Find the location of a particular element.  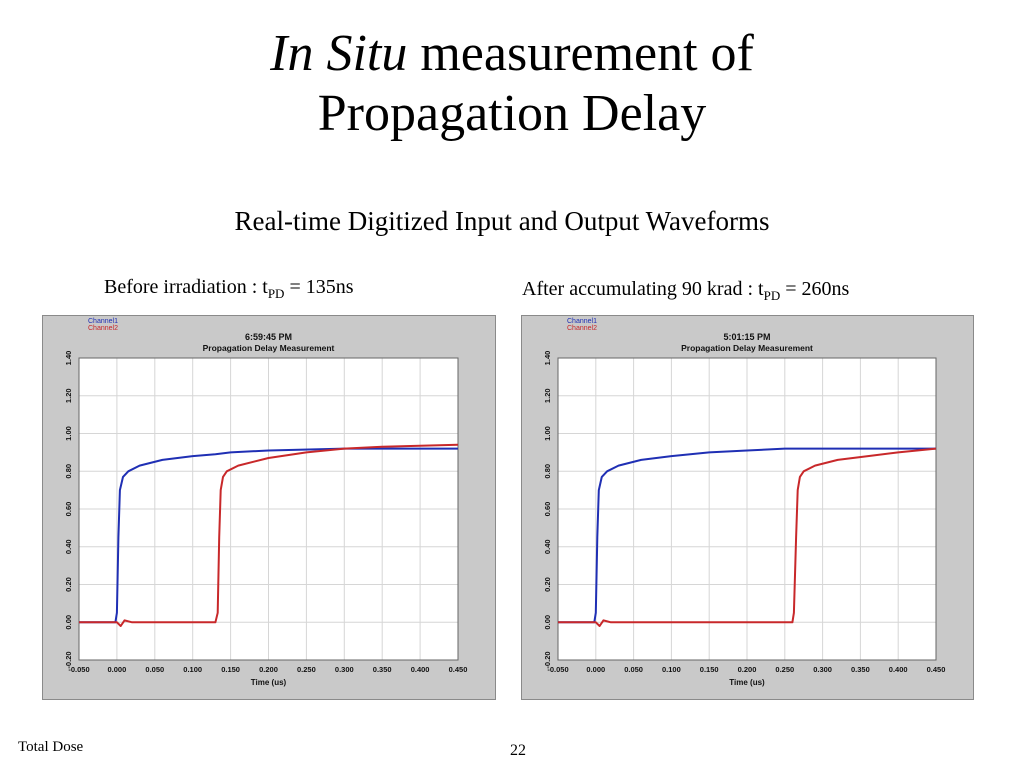

caption-before-value: = 135ns is located at coordinates (319, 287).